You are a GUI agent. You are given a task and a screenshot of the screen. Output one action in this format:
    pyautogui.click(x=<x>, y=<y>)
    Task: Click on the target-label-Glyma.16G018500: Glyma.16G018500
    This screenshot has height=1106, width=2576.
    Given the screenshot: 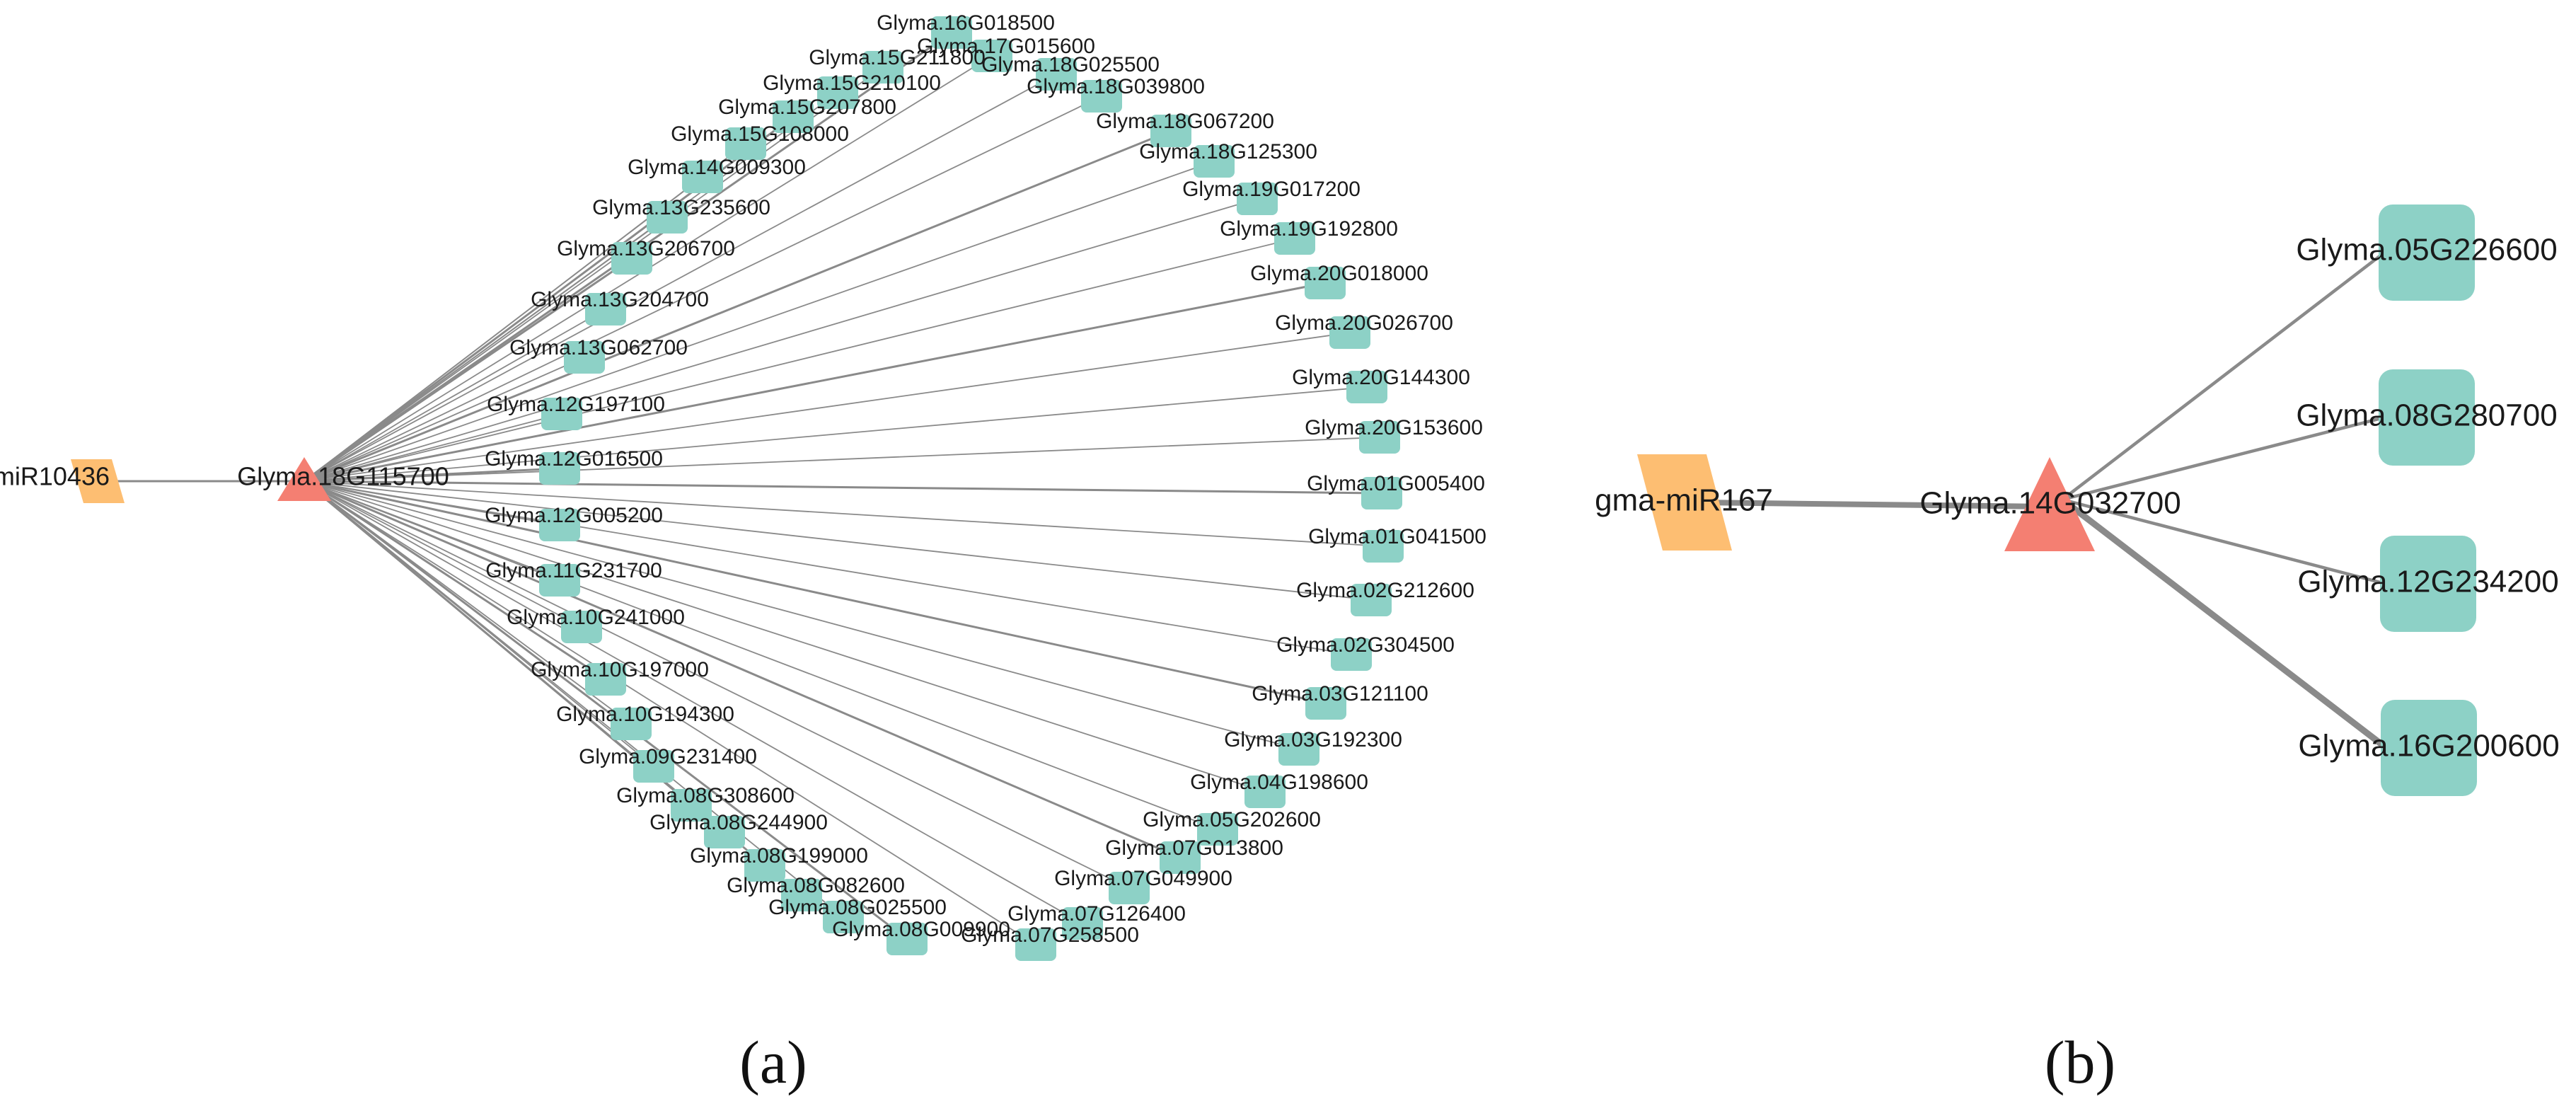 What is the action you would take?
    pyautogui.click(x=966, y=23)
    